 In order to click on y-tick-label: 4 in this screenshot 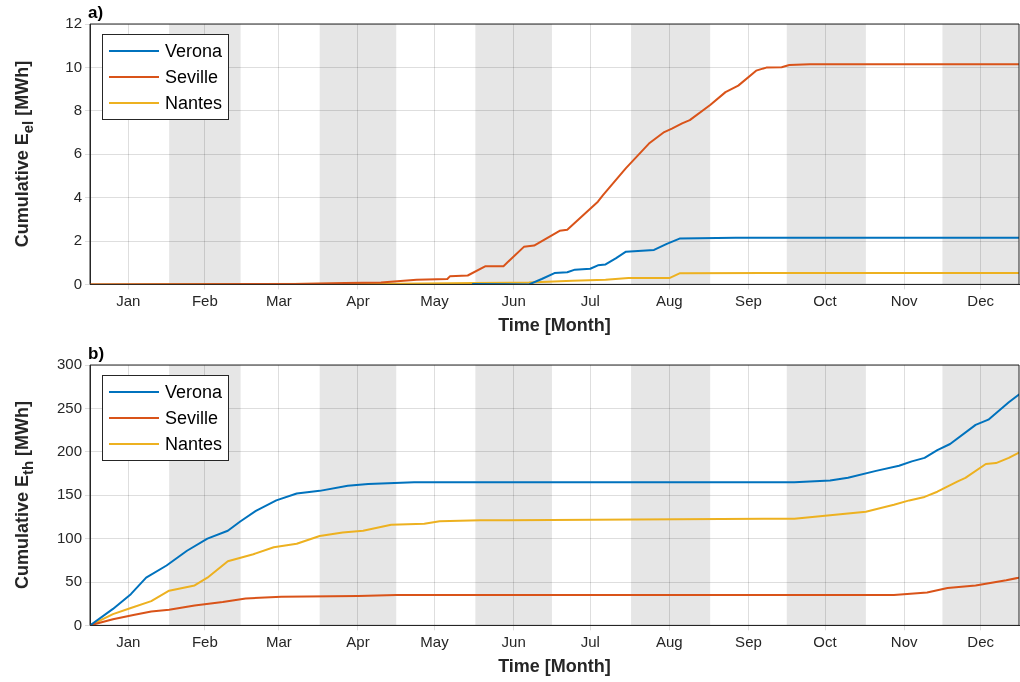, I will do `click(77, 196)`.